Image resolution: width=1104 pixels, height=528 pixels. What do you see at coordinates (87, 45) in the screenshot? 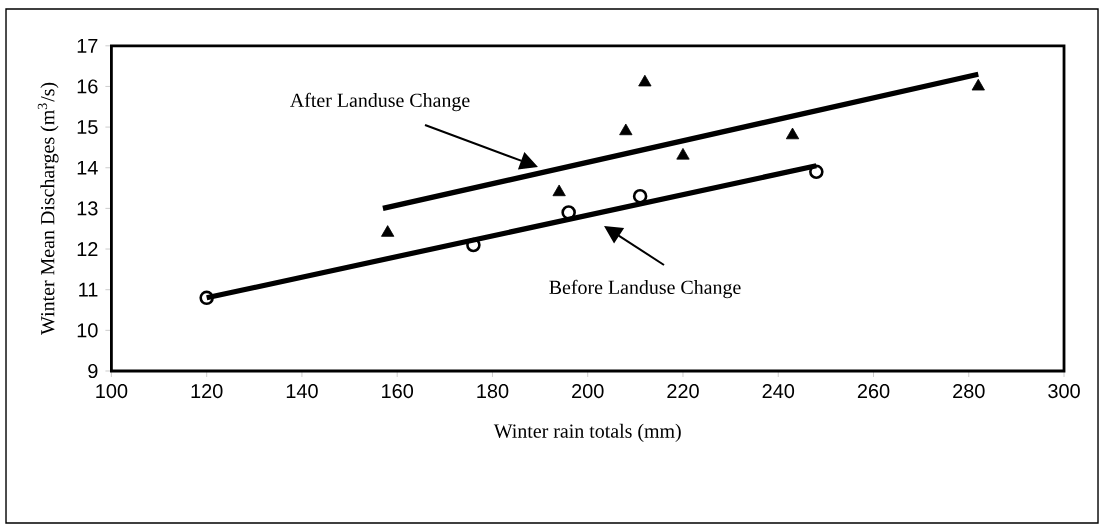
I see `y-tick-label: 17` at bounding box center [87, 45].